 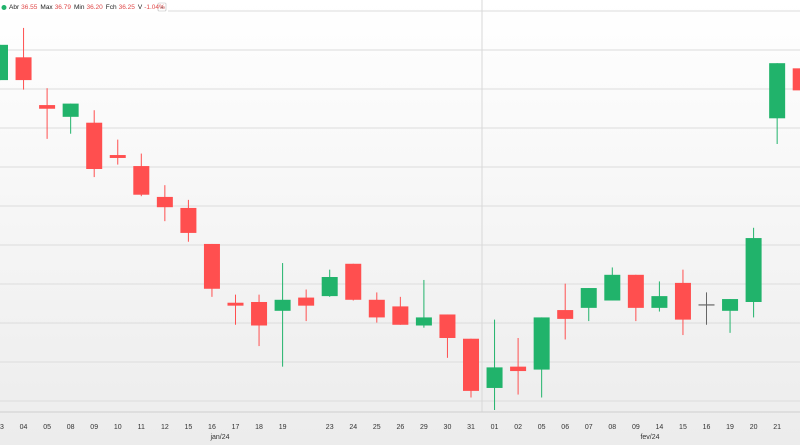 I want to click on header-value: 36.20, so click(x=94, y=7).